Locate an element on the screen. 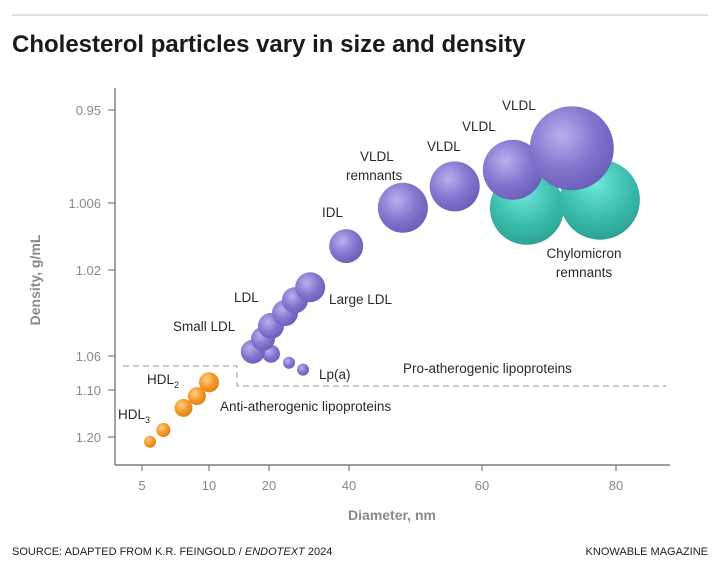 The image size is (720, 570). label-hdl2: HDL2 is located at coordinates (163, 381).